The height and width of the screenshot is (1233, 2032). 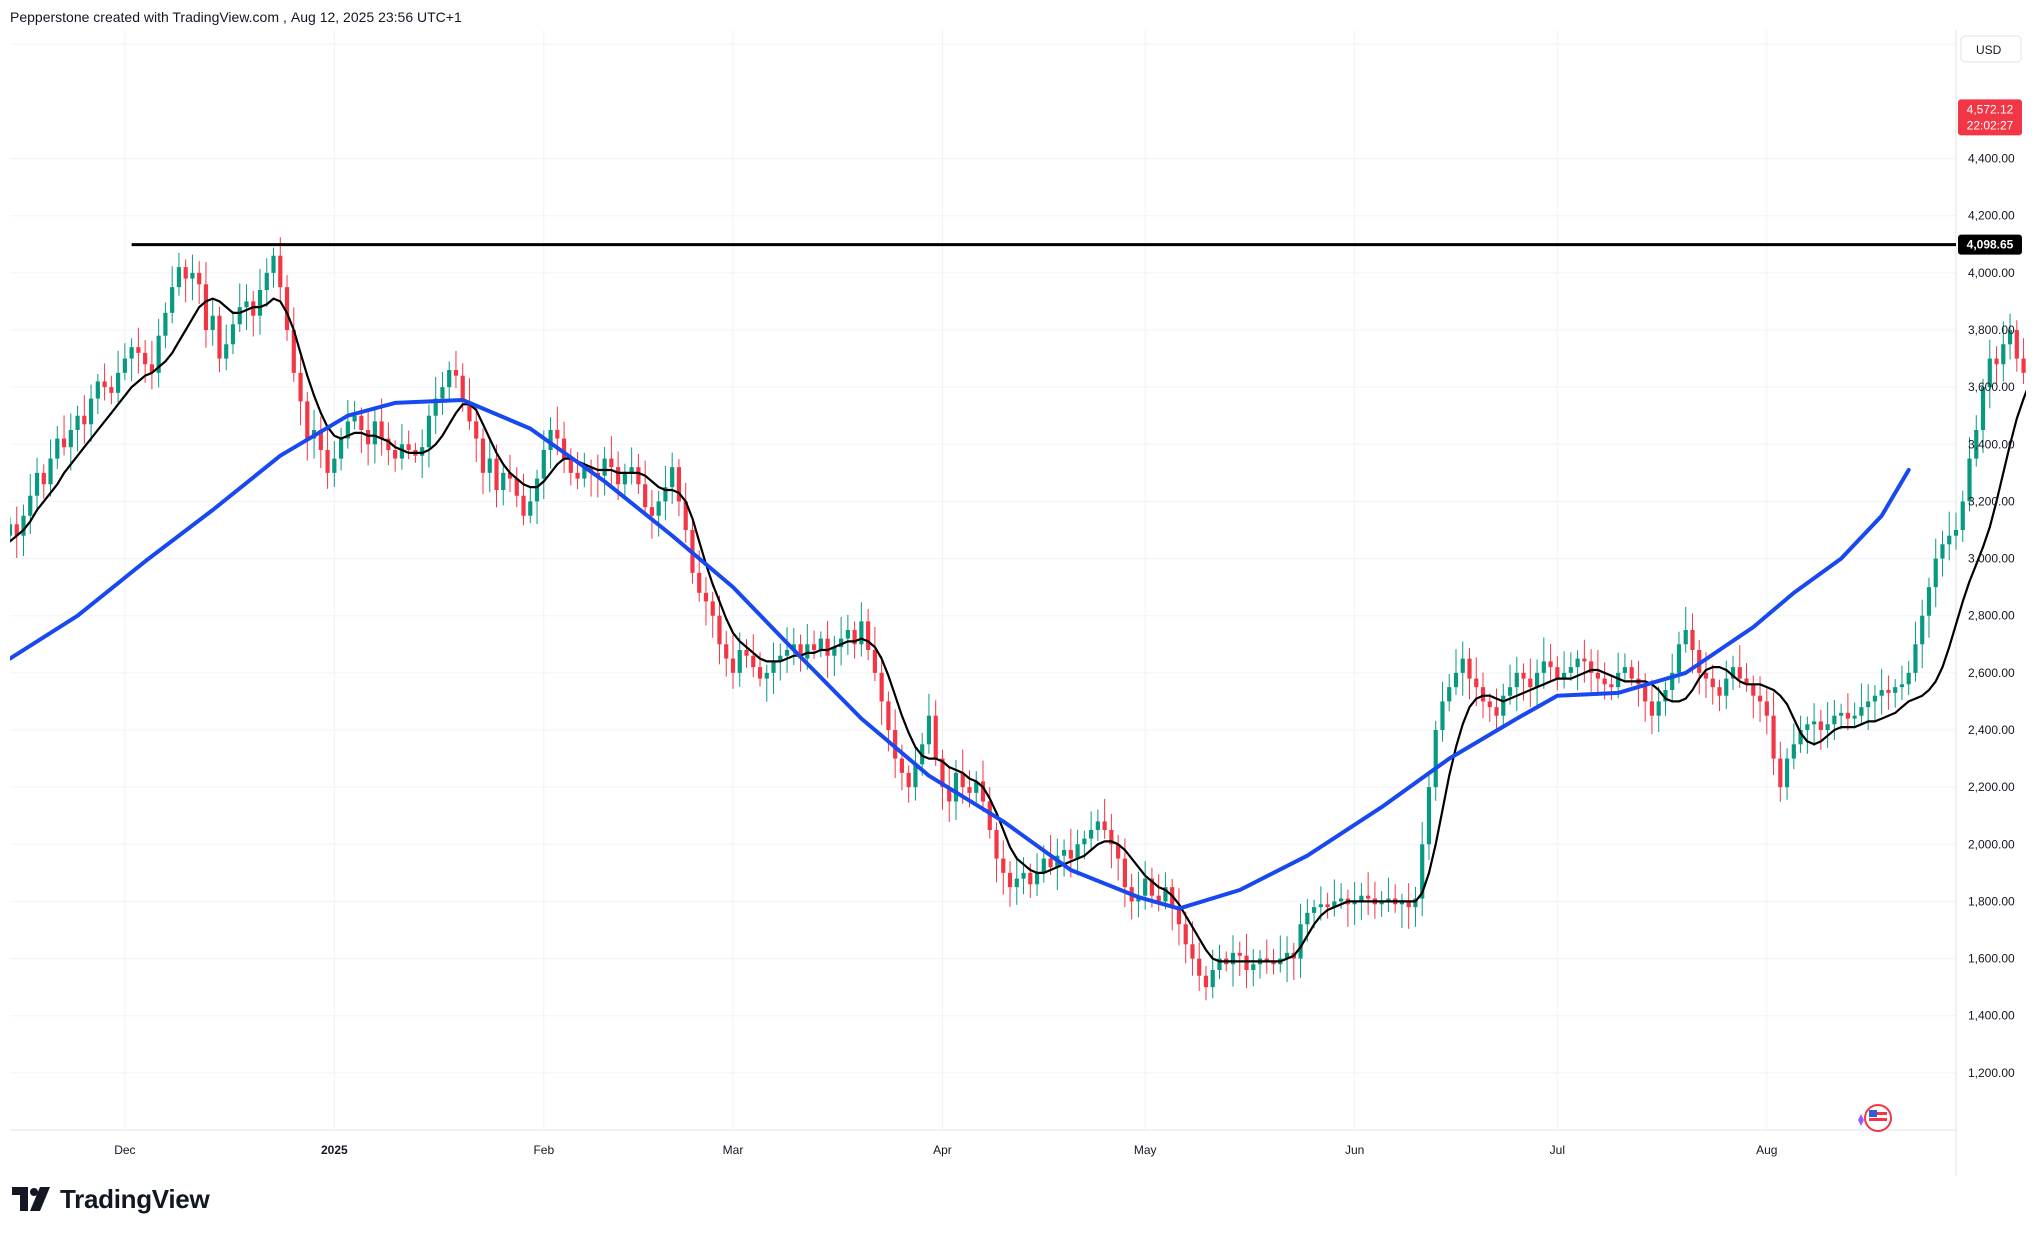 What do you see at coordinates (942, 1150) in the screenshot?
I see `x-tick-label: Apr` at bounding box center [942, 1150].